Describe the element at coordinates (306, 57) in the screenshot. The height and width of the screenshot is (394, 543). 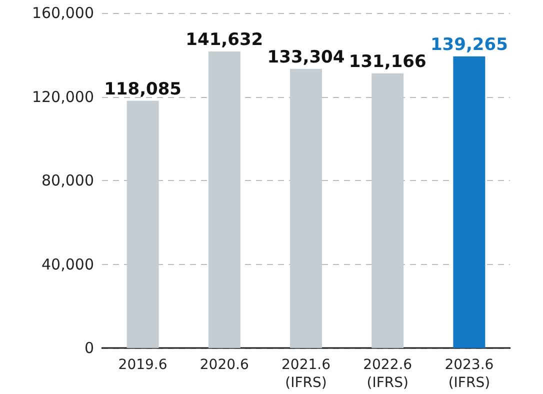
I see `data-label: 133,304` at that location.